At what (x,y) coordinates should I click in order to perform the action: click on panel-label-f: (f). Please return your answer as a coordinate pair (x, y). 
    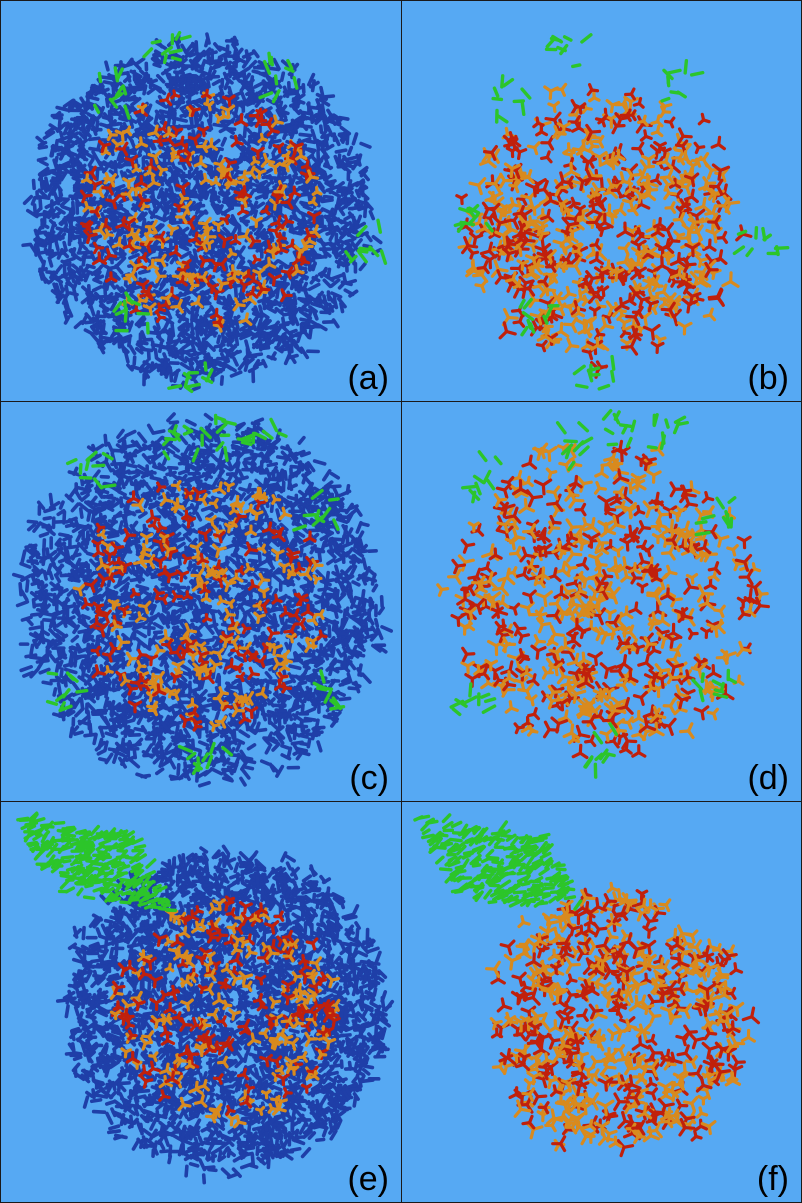
    Looking at the image, I should click on (772, 1179).